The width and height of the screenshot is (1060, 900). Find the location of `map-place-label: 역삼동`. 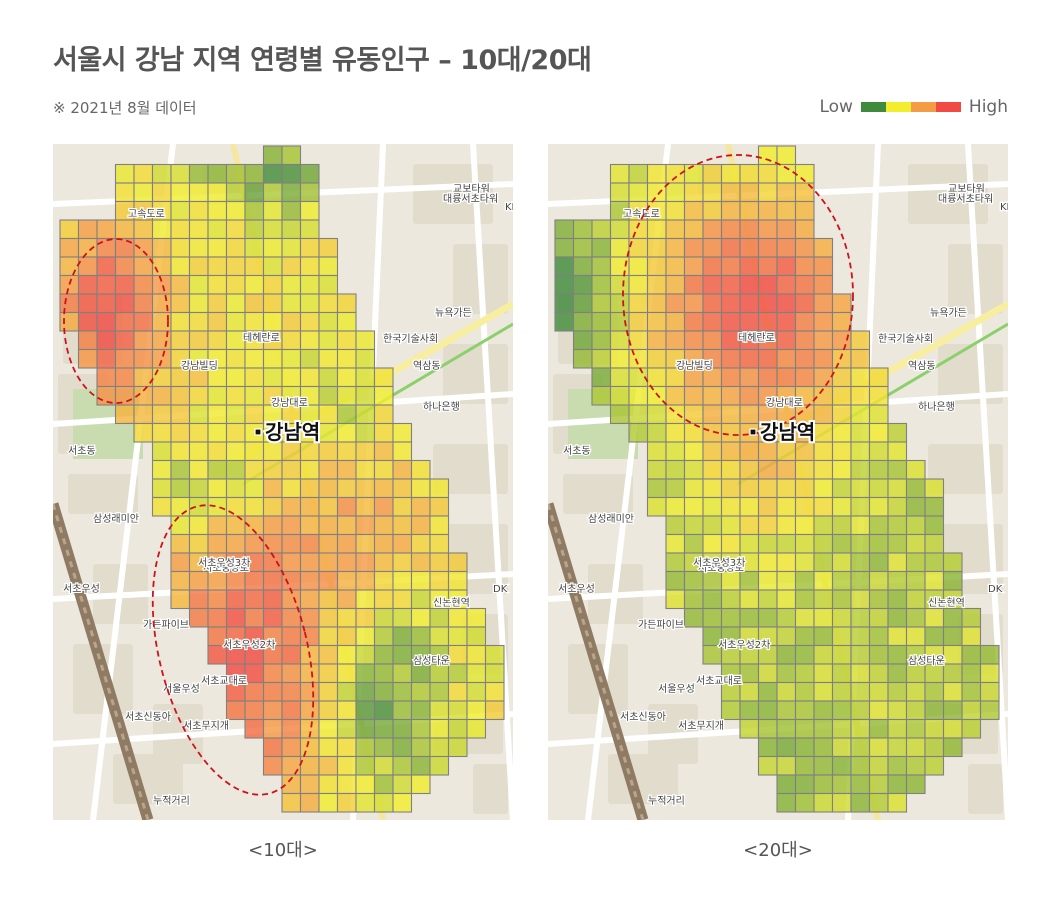

map-place-label: 역삼동 is located at coordinates (427, 366).